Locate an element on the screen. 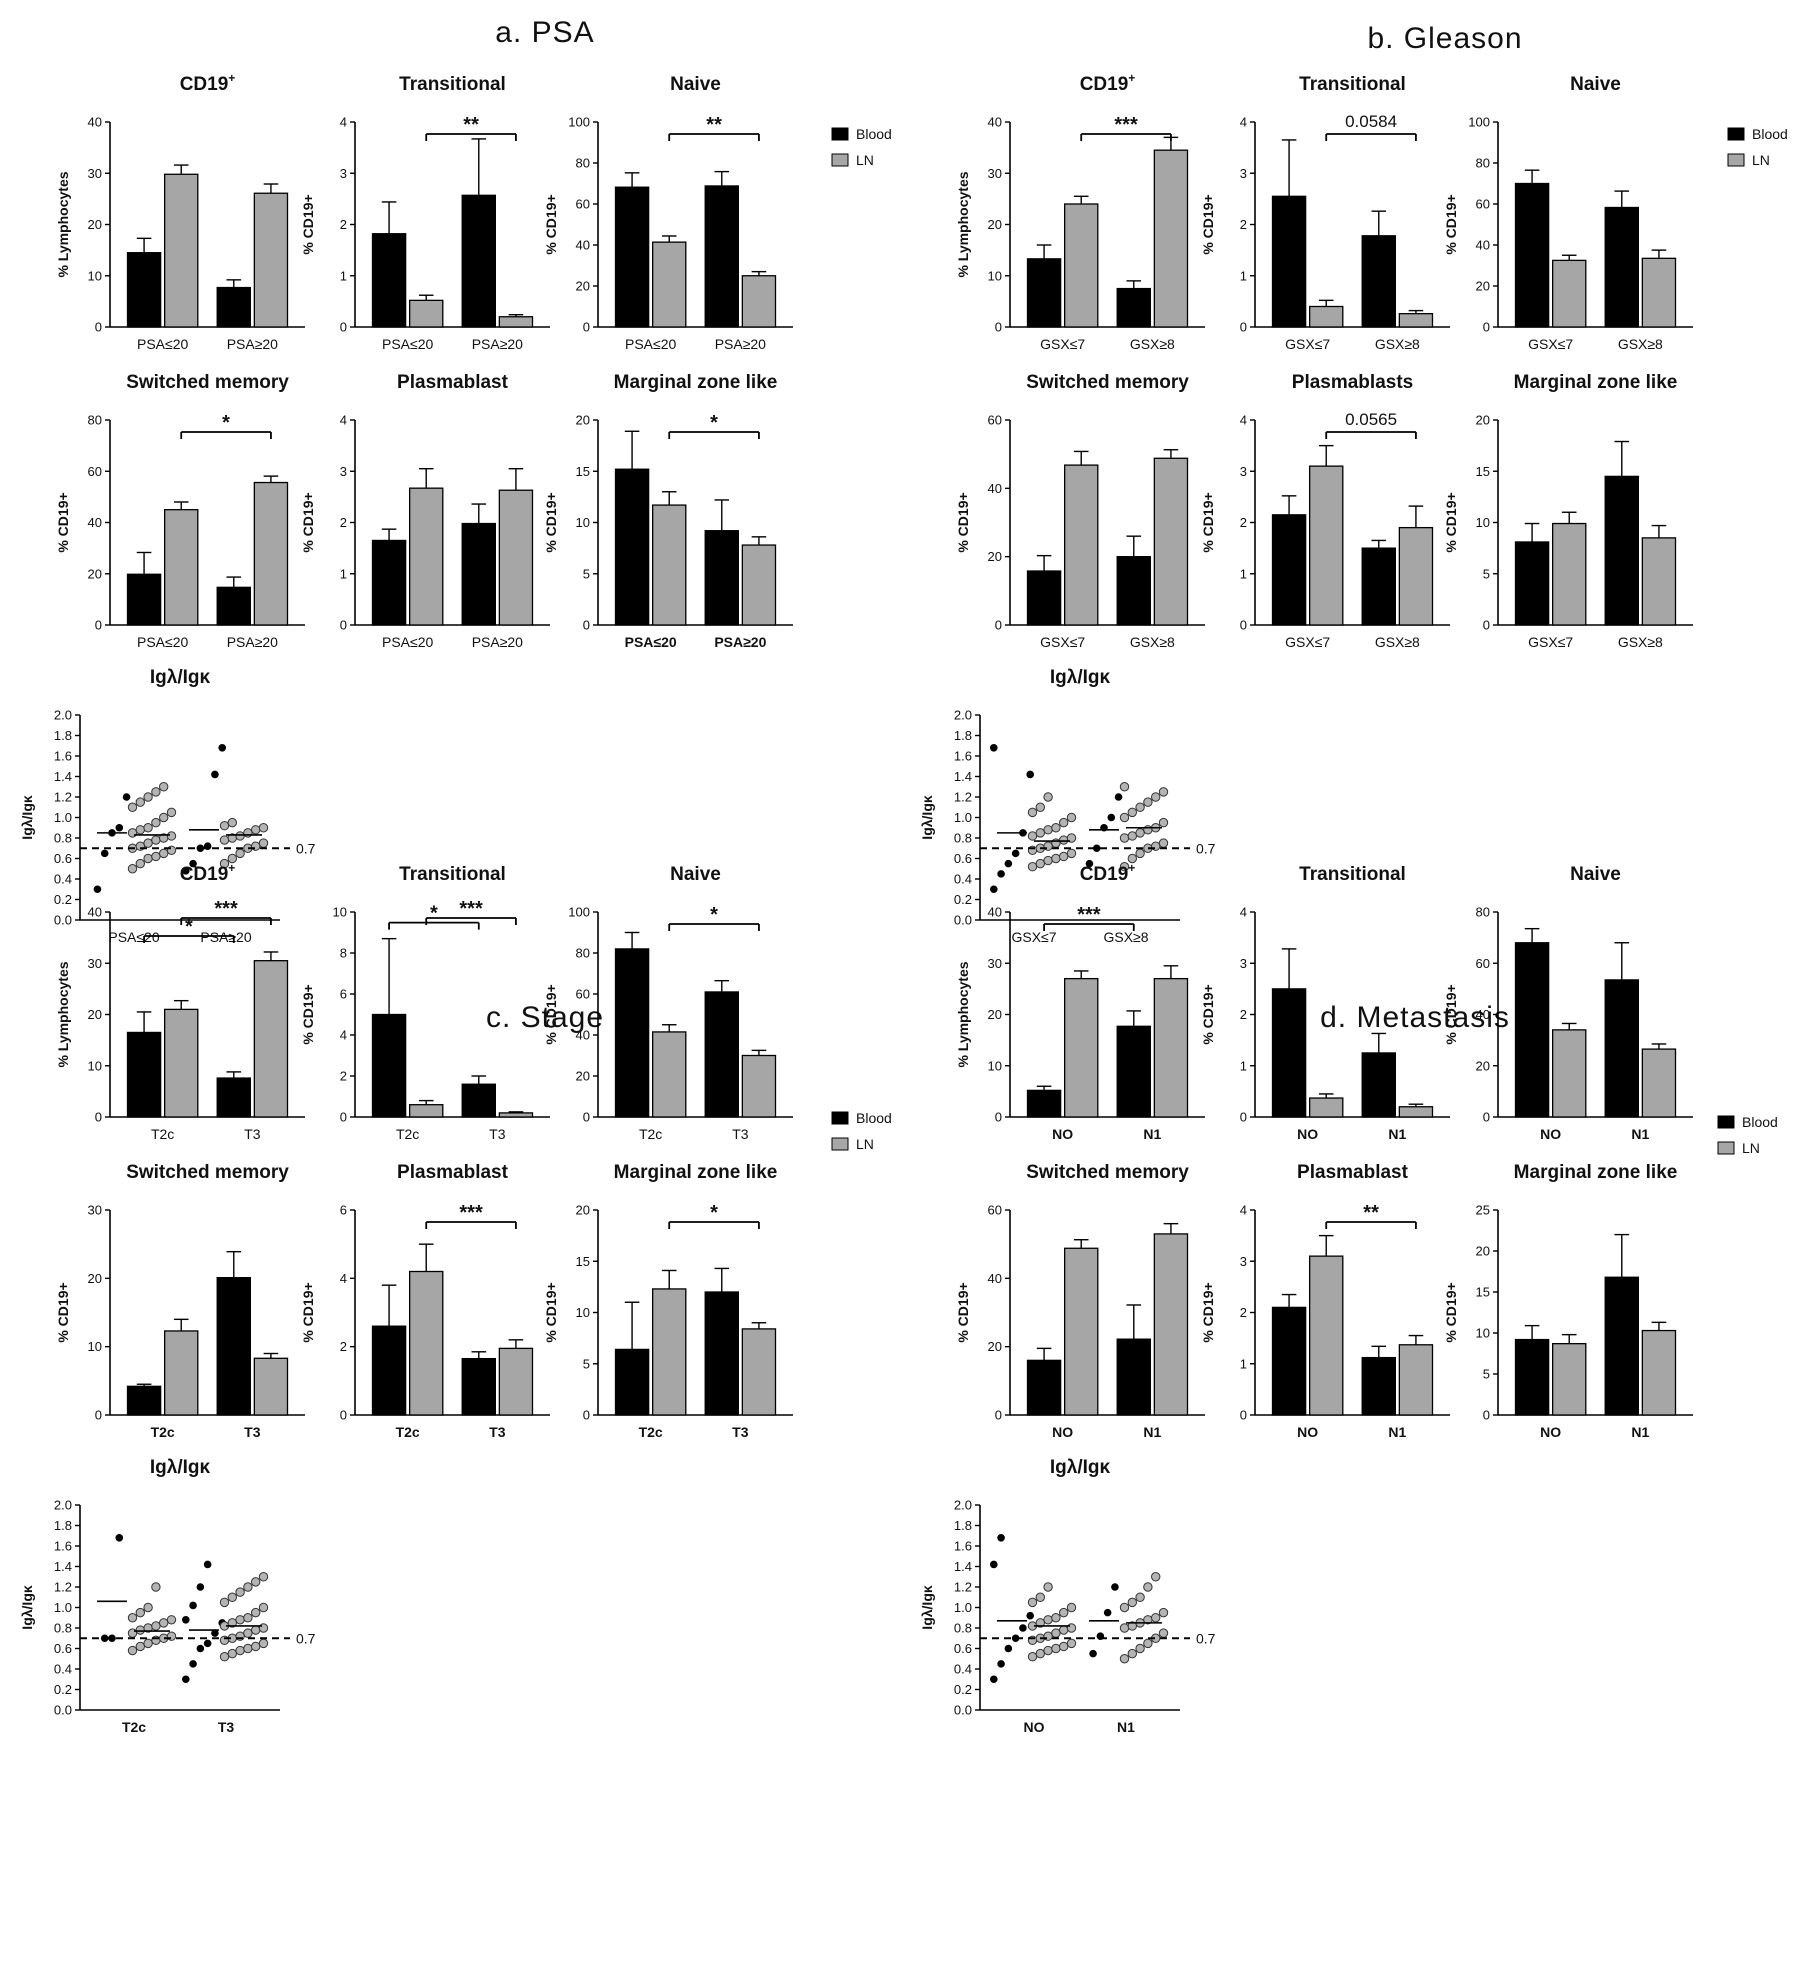  panel-cd: CD19+ 0 10 20 30 40 % Lymphocytes NO N1 *** is located at coordinates (1080, 1001).